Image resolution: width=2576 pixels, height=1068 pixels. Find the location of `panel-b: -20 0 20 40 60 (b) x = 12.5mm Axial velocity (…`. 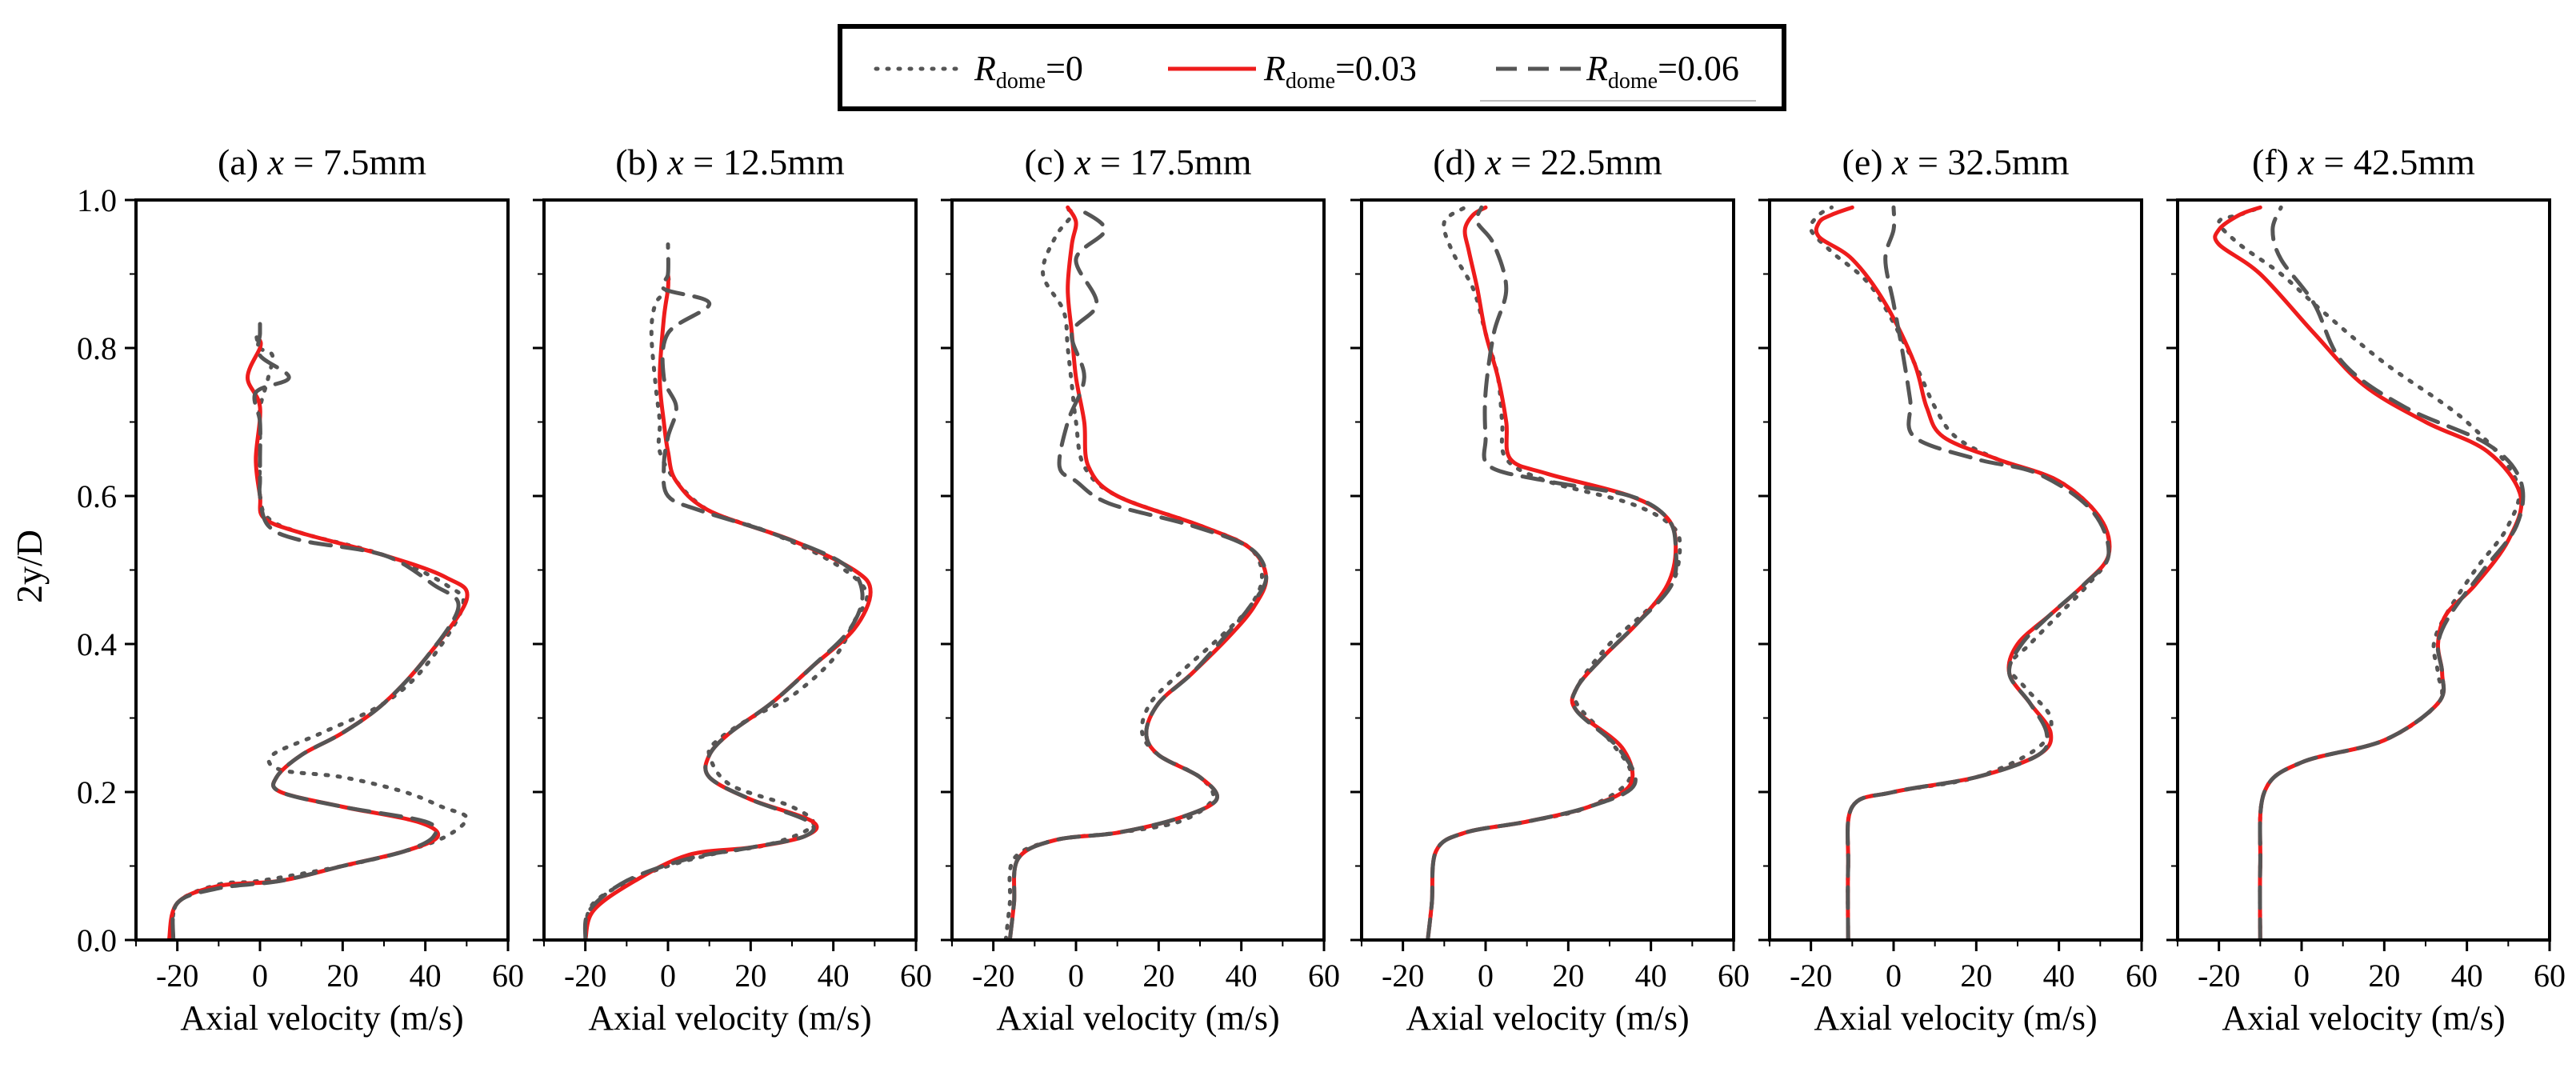

panel-b: -20 0 20 40 60 (b) x = 12.5mm Axial velocity (… is located at coordinates (732, 590).